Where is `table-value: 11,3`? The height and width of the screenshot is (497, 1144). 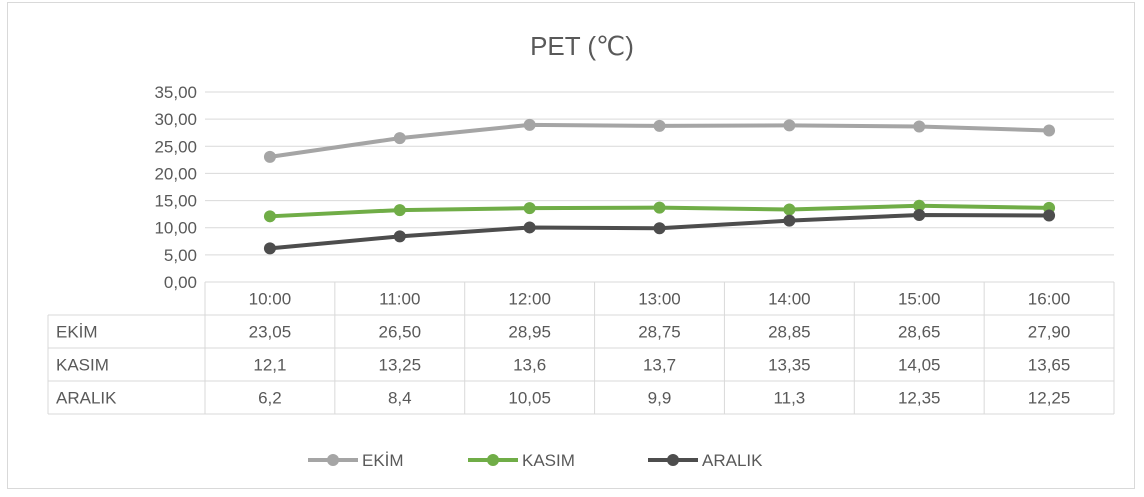
table-value: 11,3 is located at coordinates (789, 398).